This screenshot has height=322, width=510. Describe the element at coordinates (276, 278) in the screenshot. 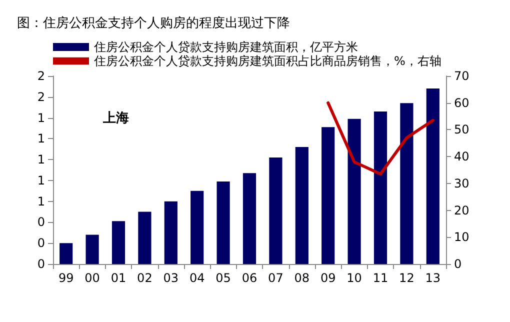

I see `x-tick-label: 07` at that location.